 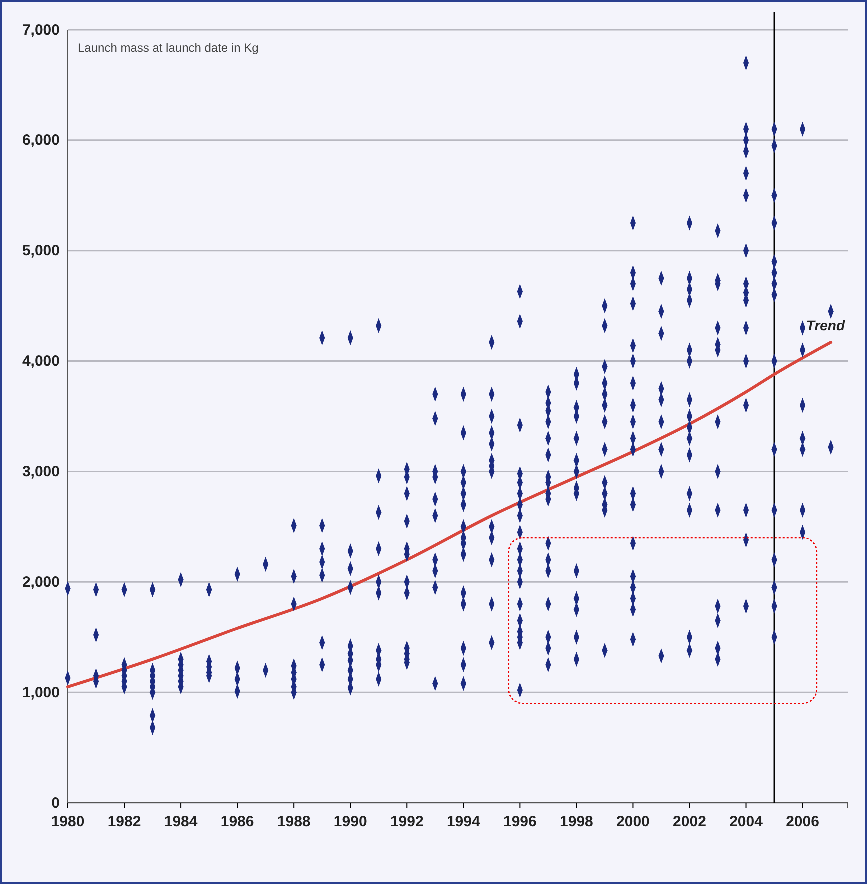 What do you see at coordinates (520, 822) in the screenshot?
I see `x-tick-label: 1996` at bounding box center [520, 822].